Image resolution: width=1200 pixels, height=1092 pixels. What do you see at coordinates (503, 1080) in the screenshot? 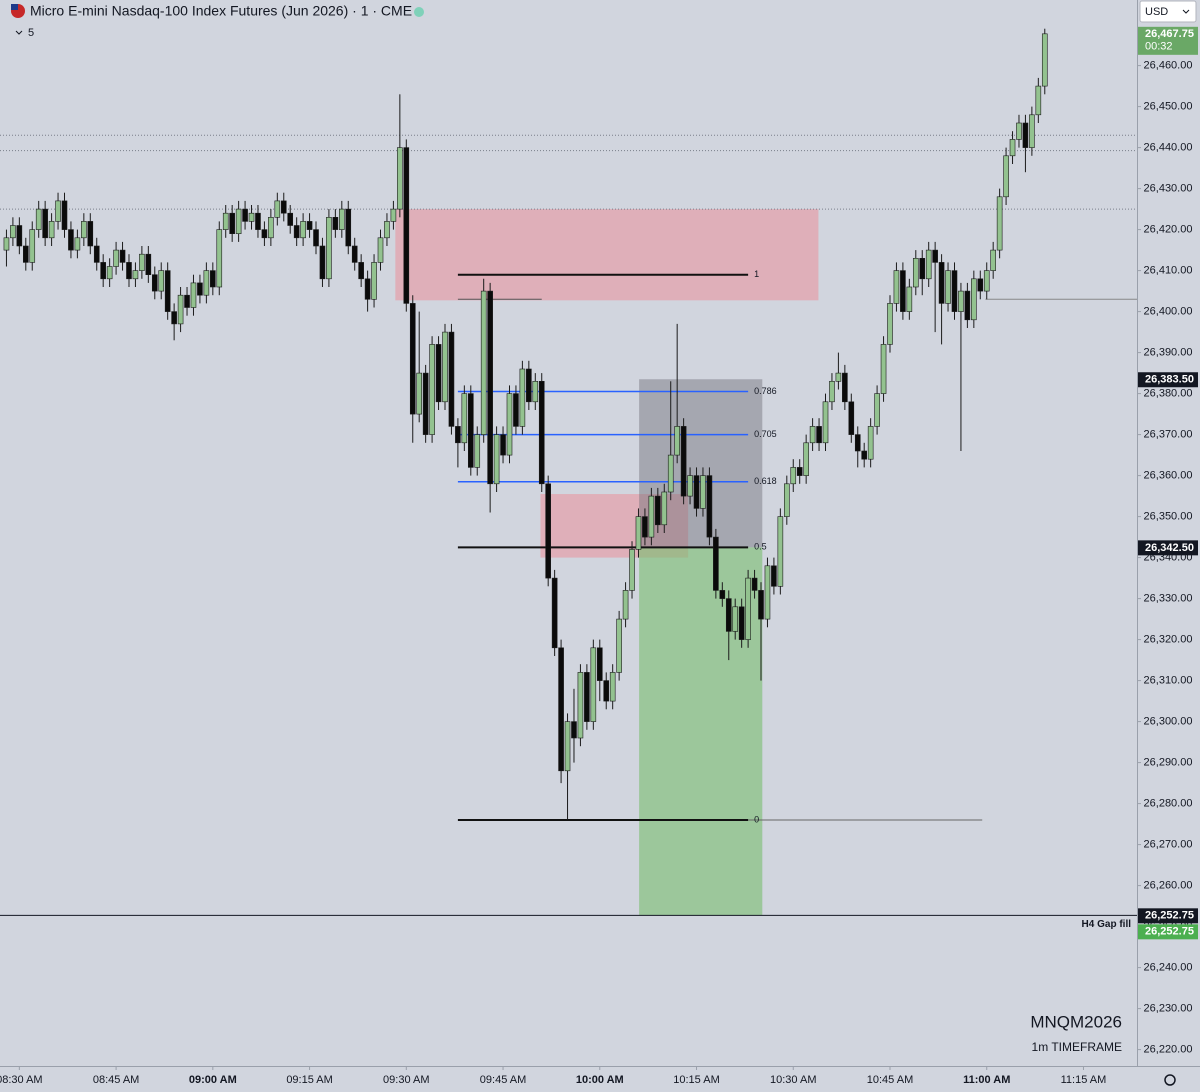
I see `x-tick-label: 09:45 AM` at bounding box center [503, 1080].